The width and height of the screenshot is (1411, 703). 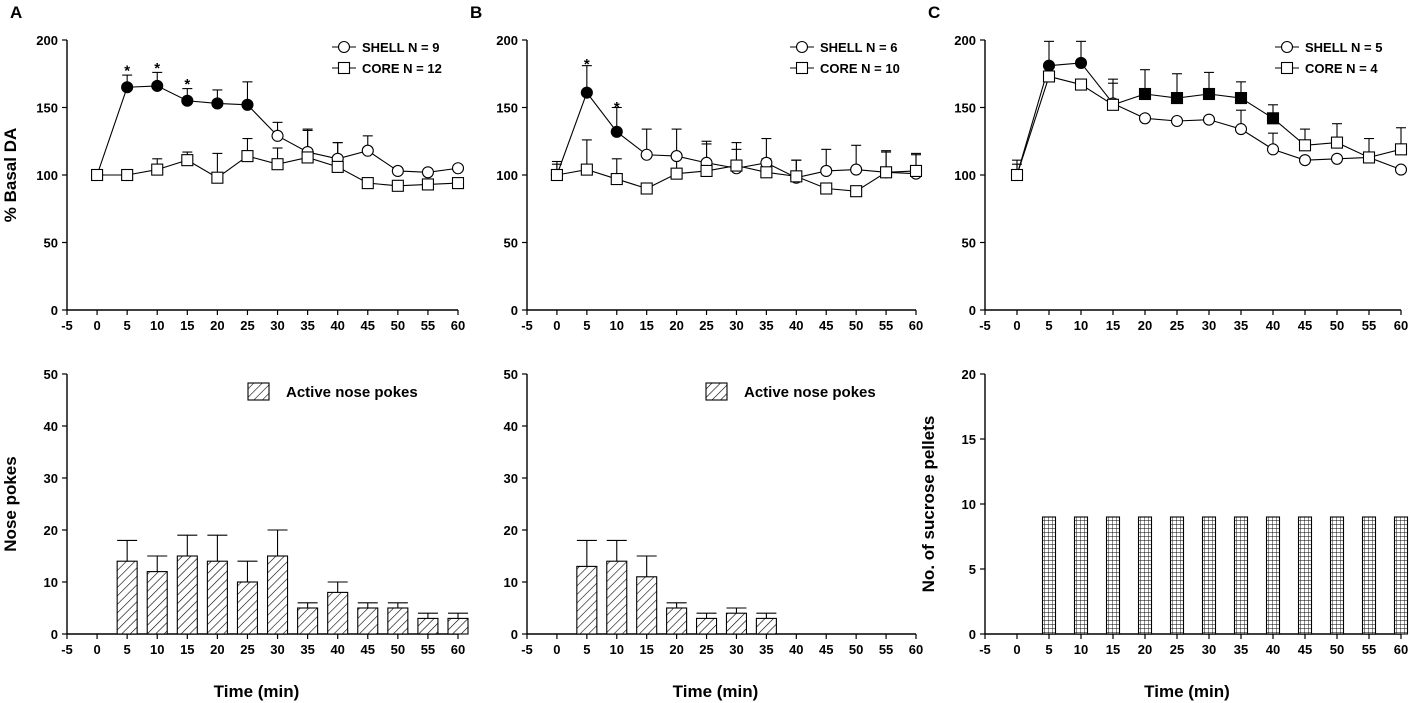 What do you see at coordinates (10, 503) in the screenshot?
I see `y-axis-title: Nose pokes` at bounding box center [10, 503].